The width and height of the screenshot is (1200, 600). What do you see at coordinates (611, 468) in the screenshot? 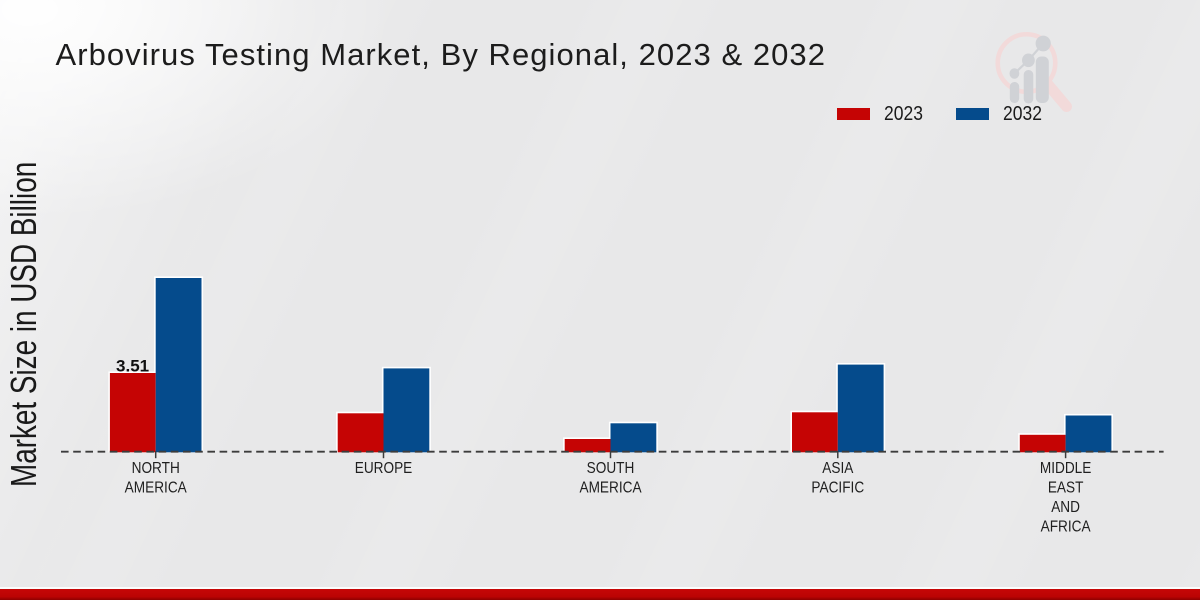
I see `svg-text: SOUTH` at bounding box center [611, 468].